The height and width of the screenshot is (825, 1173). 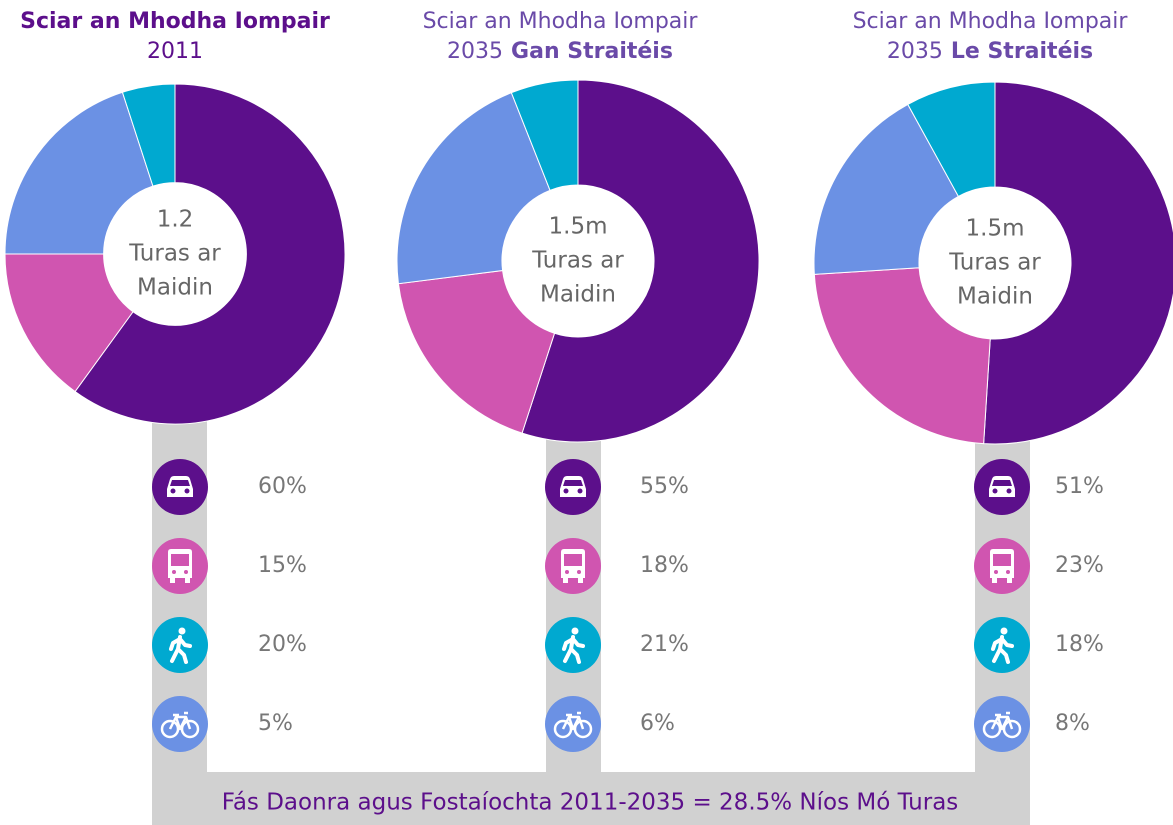 What do you see at coordinates (282, 565) in the screenshot?
I see `value-label: 15%` at bounding box center [282, 565].